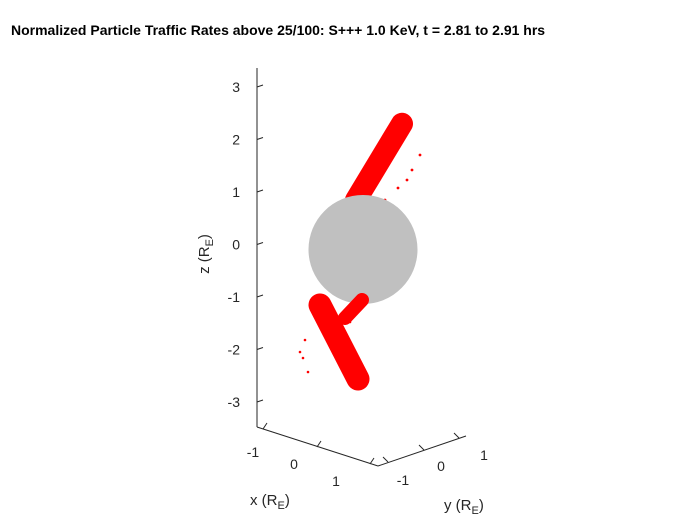 This screenshot has height=525, width=700. Describe the element at coordinates (464, 507) in the screenshot. I see `y-axis-label: y (RE)` at that location.